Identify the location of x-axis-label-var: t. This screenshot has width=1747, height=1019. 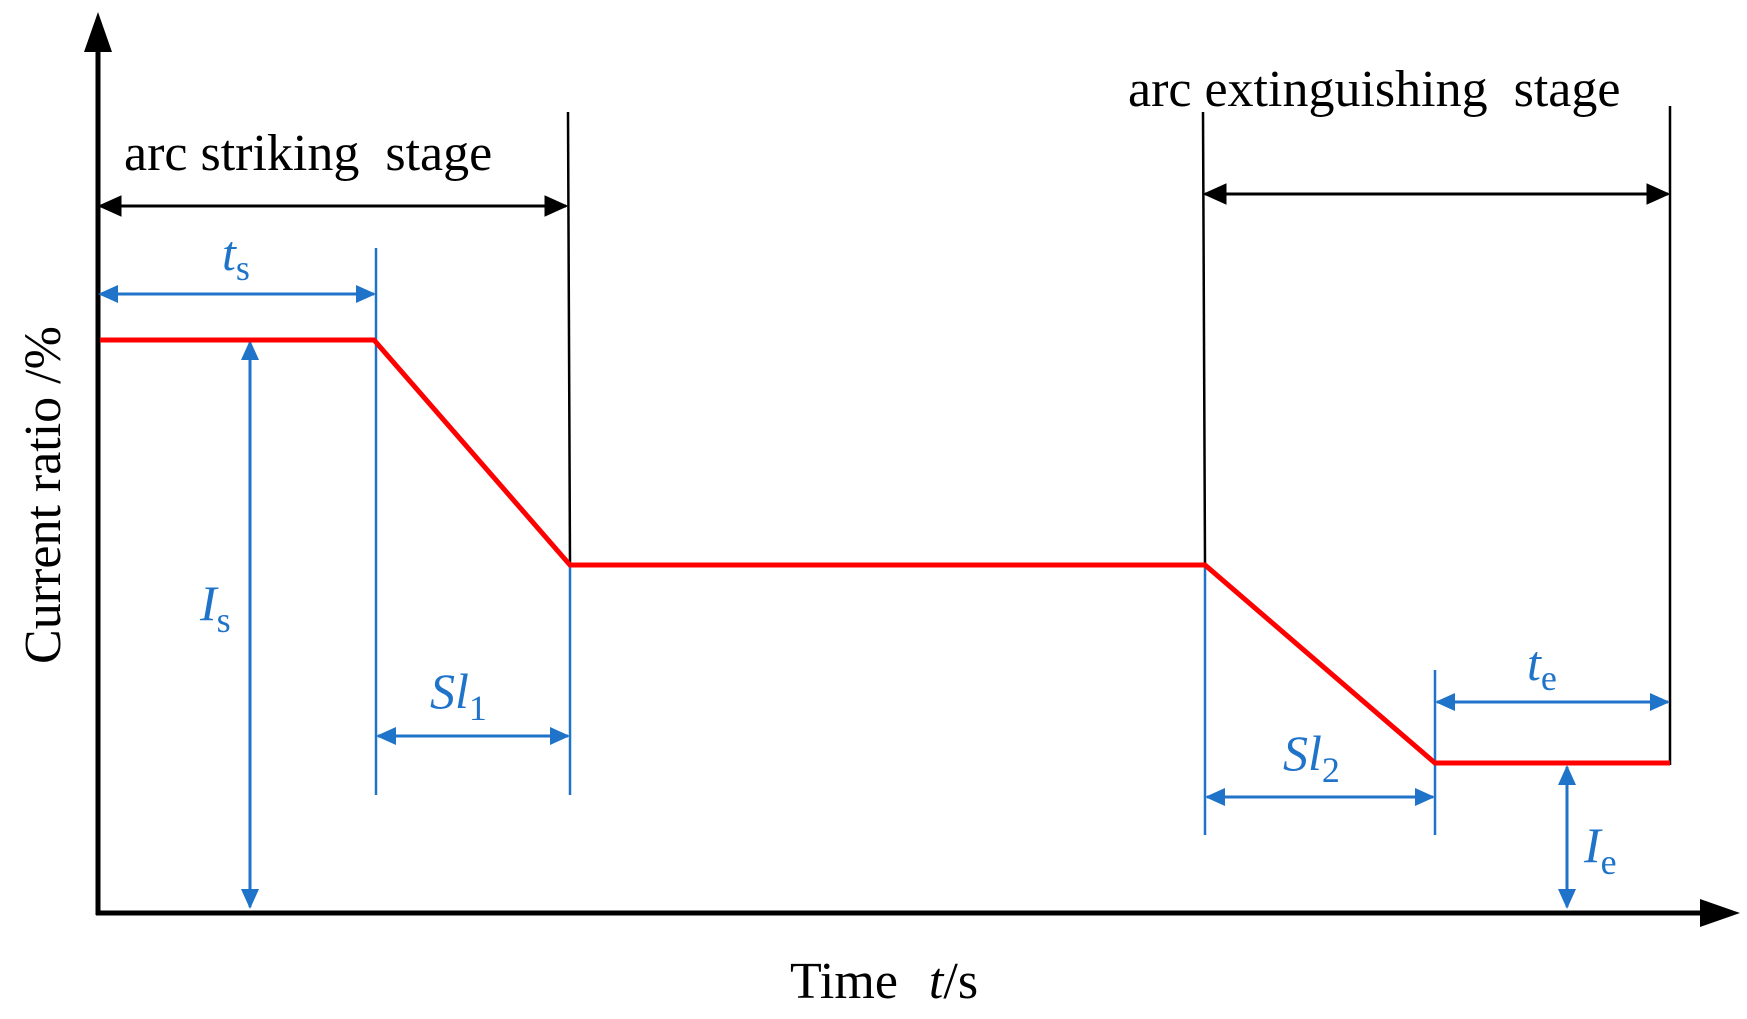
(937, 981).